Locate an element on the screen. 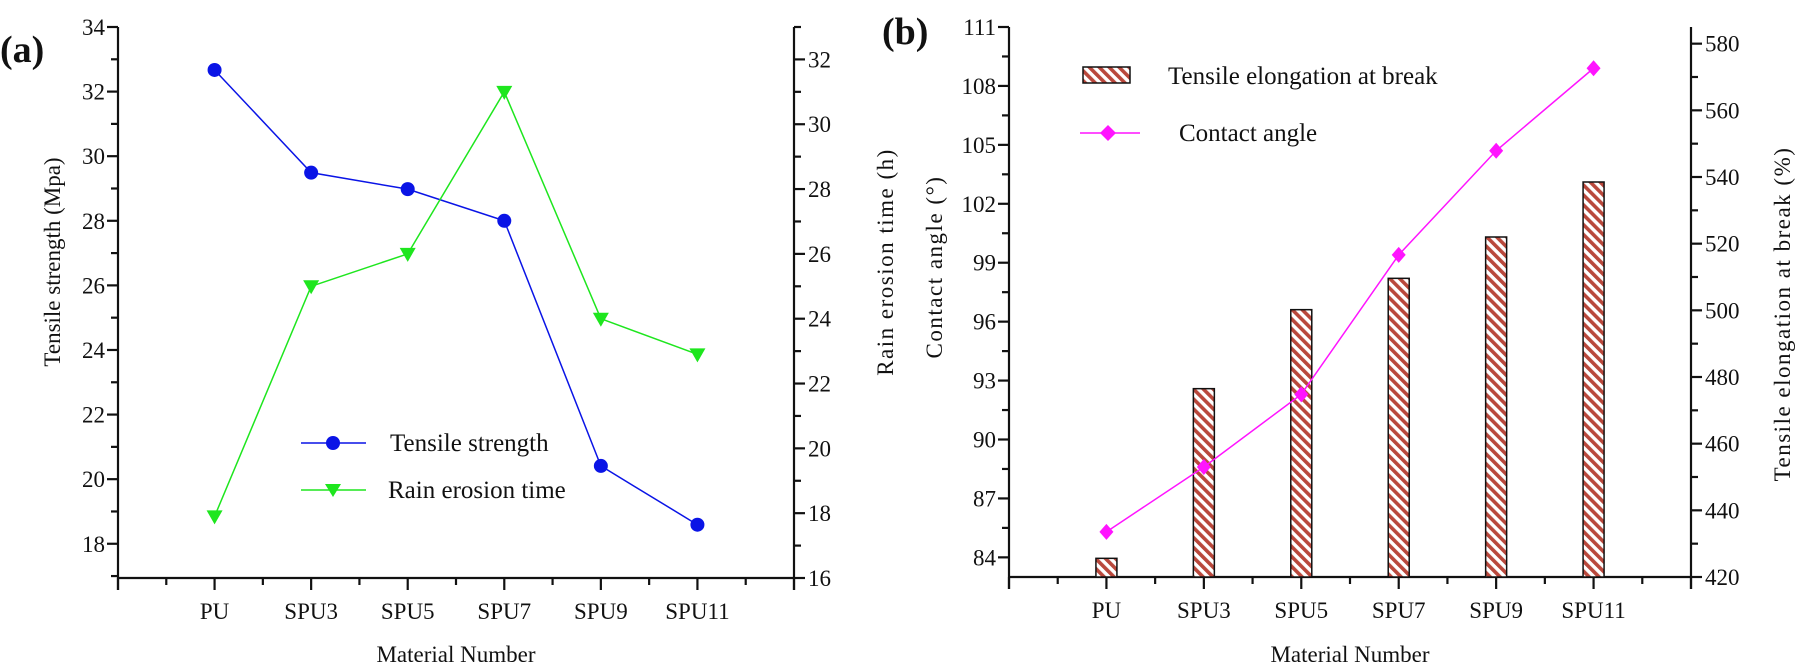  y-right-tick-label: 460 is located at coordinates (1722, 444).